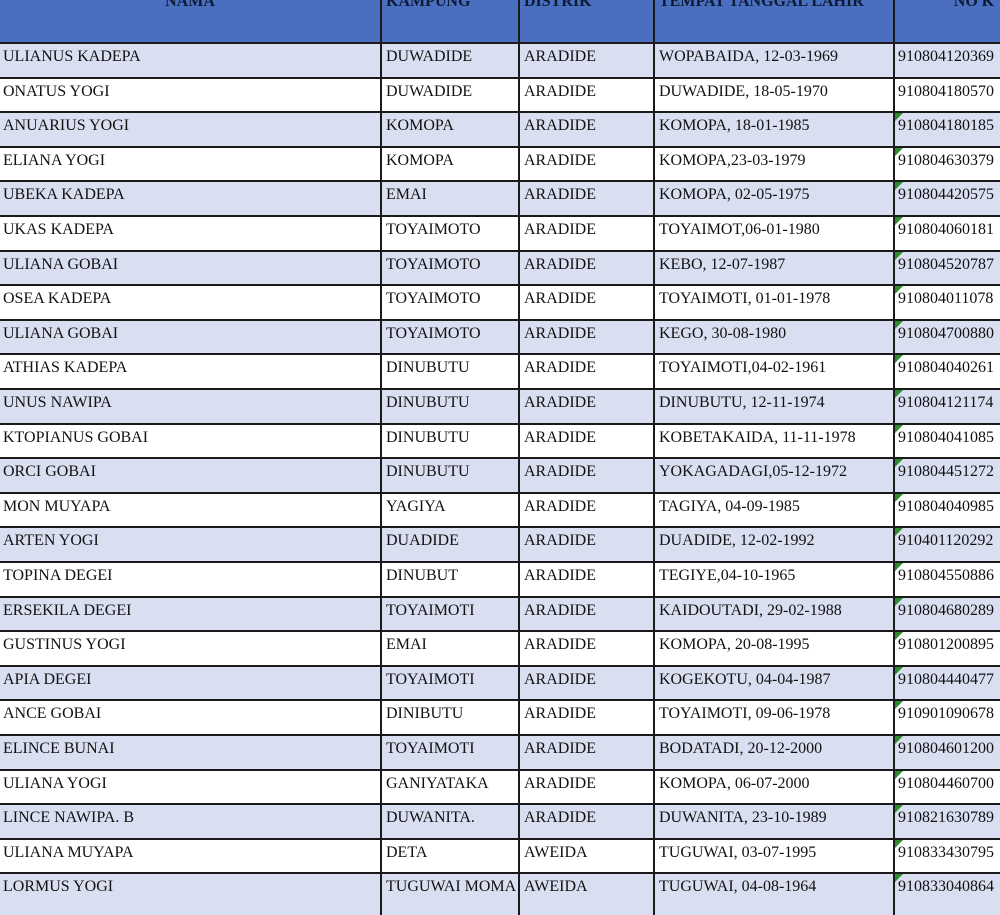 The image size is (1000, 915). What do you see at coordinates (946, 302) in the screenshot?
I see `cell-no-k: 910804011078` at bounding box center [946, 302].